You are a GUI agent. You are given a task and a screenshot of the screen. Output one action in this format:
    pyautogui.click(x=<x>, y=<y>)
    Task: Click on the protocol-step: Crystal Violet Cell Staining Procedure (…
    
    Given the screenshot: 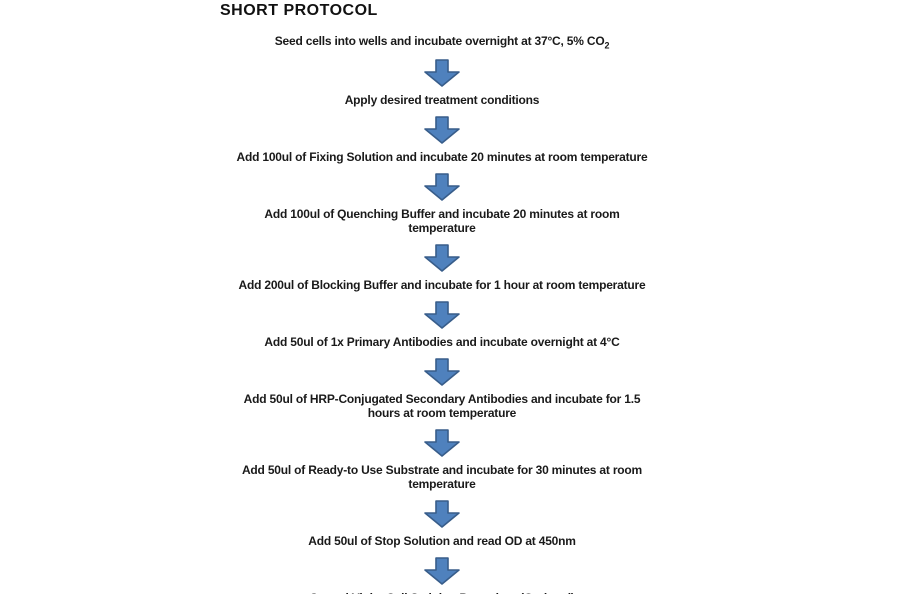 What is the action you would take?
    pyautogui.click(x=442, y=592)
    